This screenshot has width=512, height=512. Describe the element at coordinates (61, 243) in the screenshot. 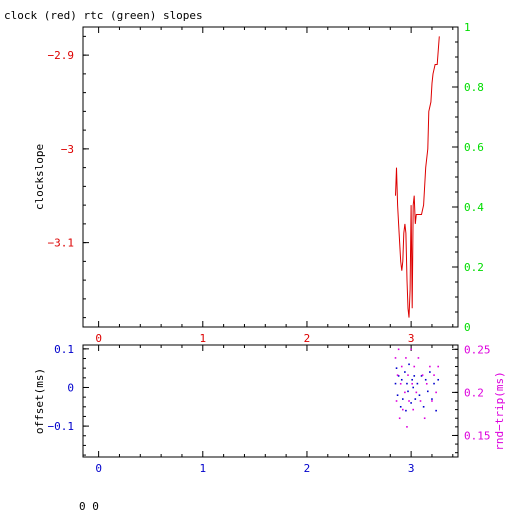

I see `y-tick-label: −3.1` at that location.